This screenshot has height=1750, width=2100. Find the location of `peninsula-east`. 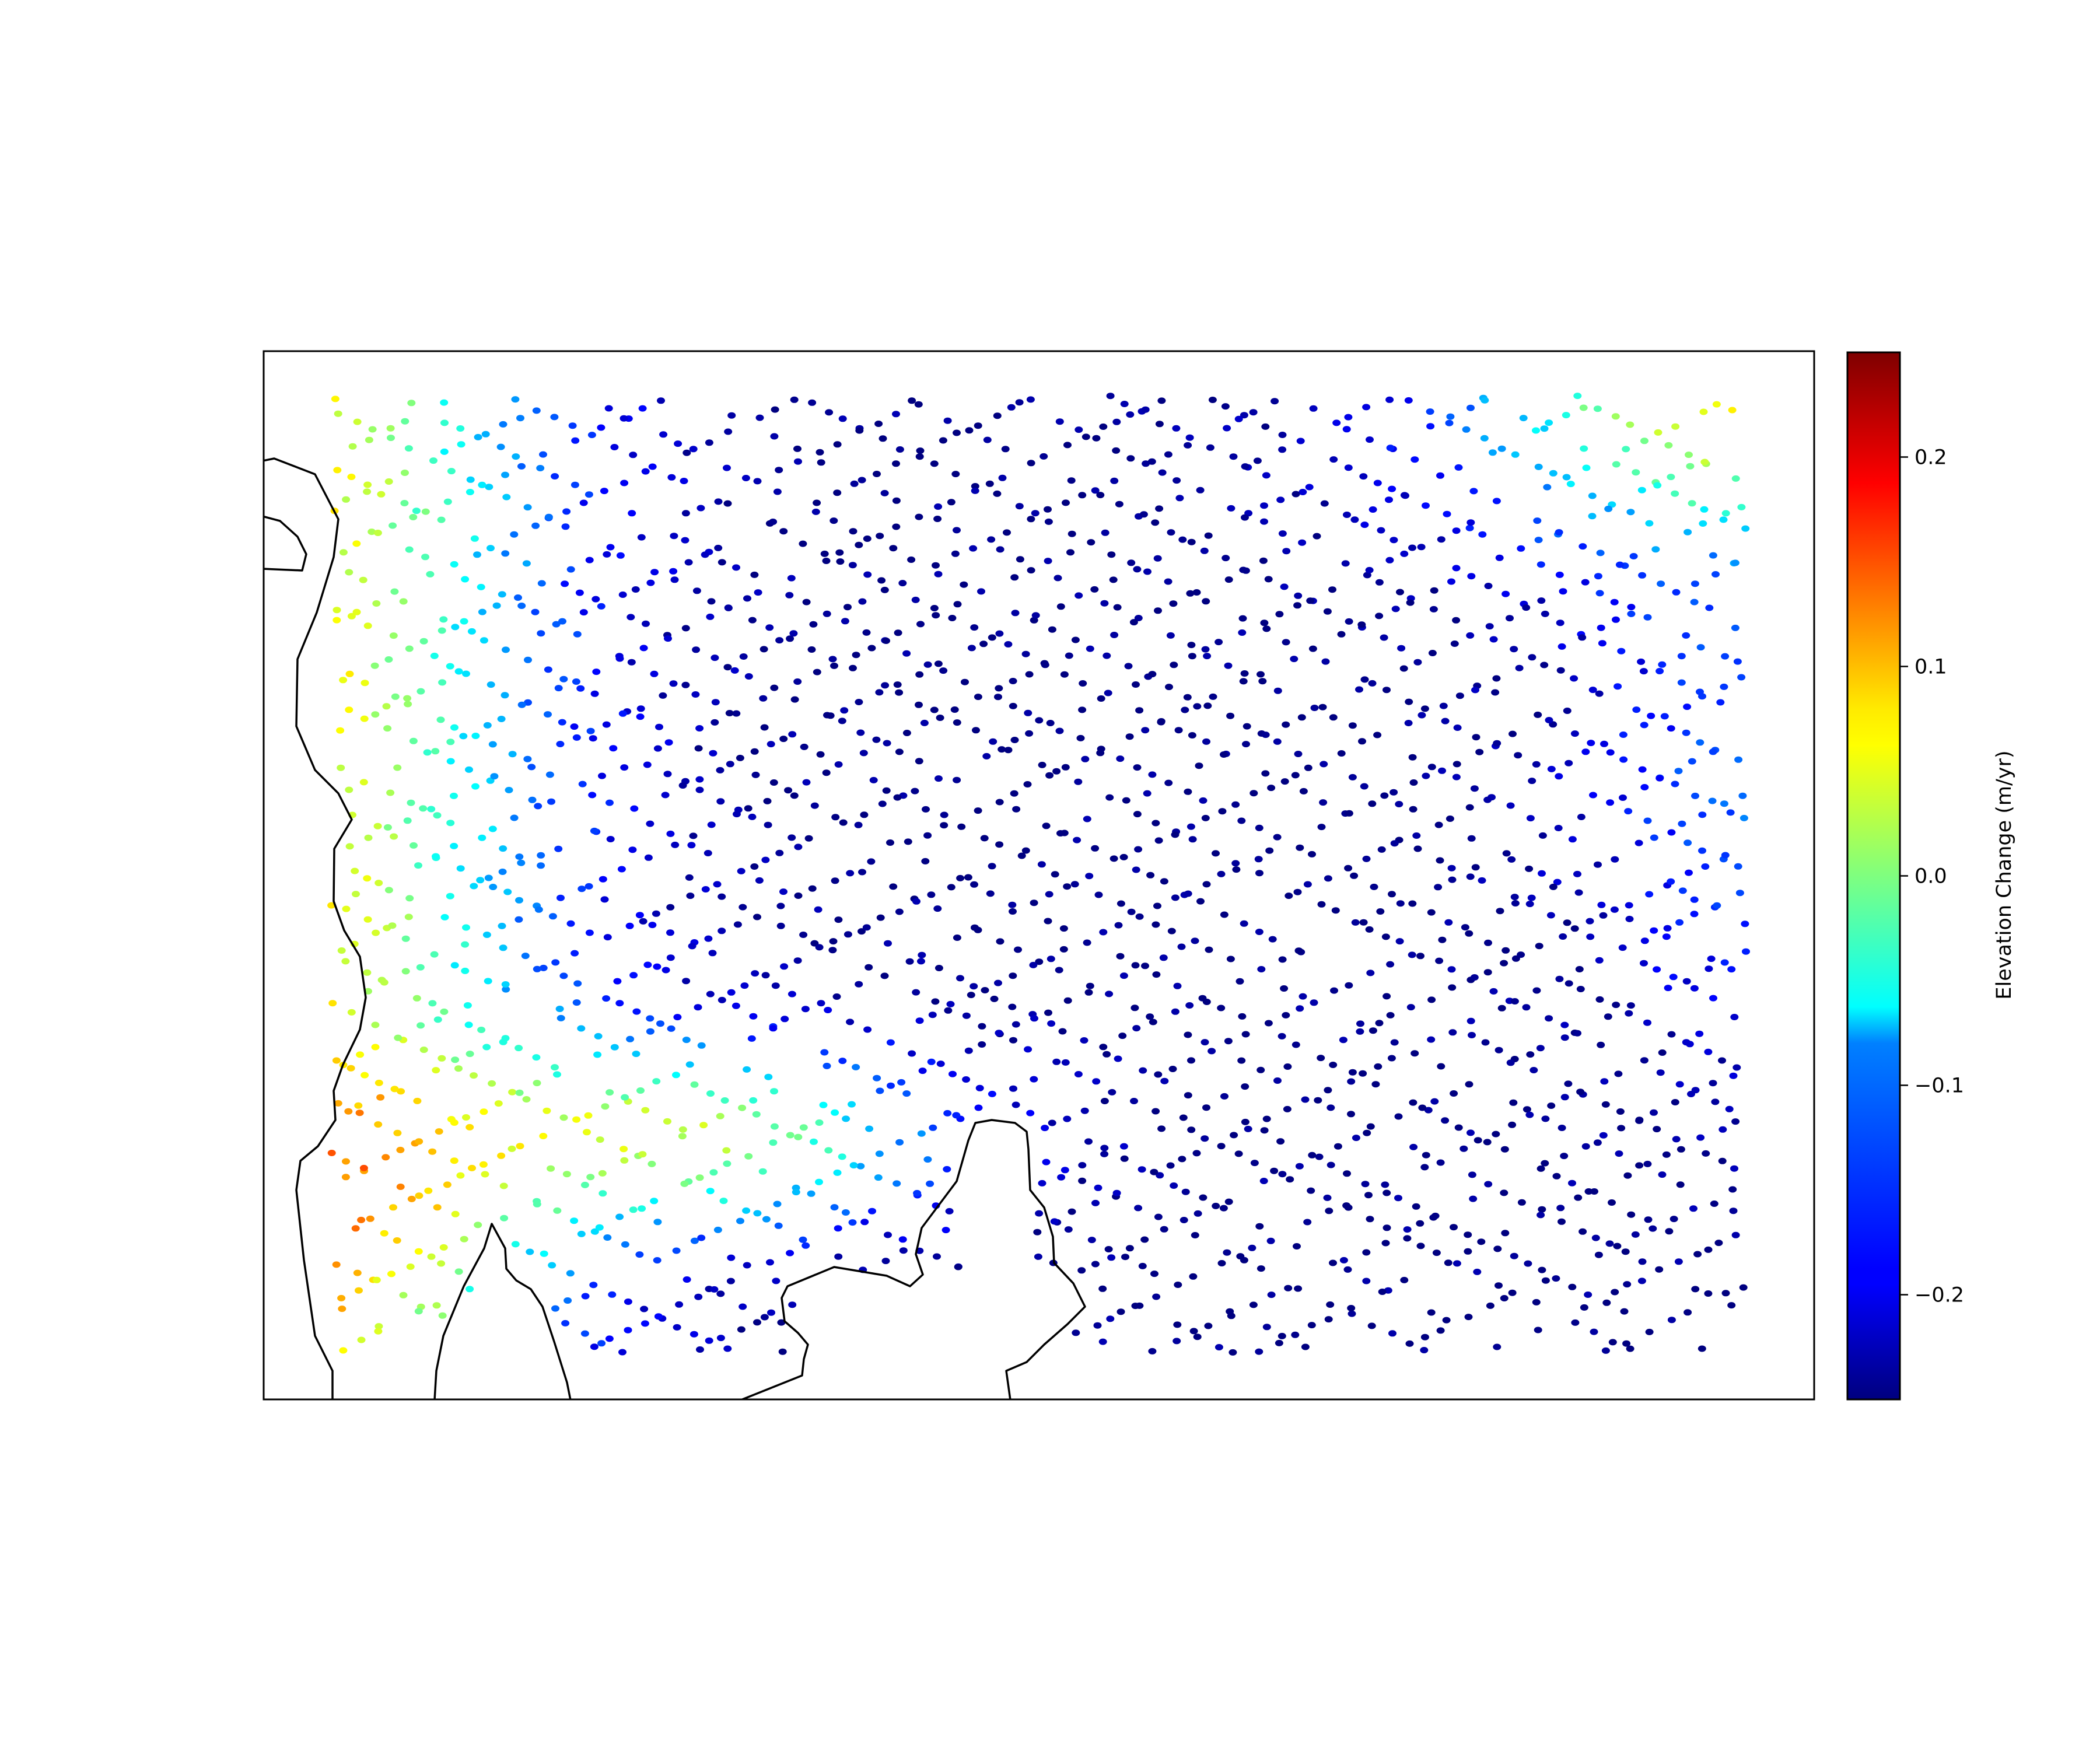

peninsula-east is located at coordinates (913, 1259).